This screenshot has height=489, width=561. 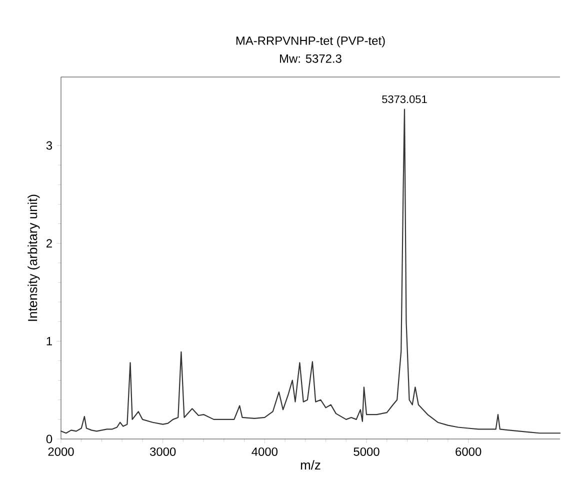 I want to click on chart-subtitle: Mw: 5372.3, so click(x=311, y=58).